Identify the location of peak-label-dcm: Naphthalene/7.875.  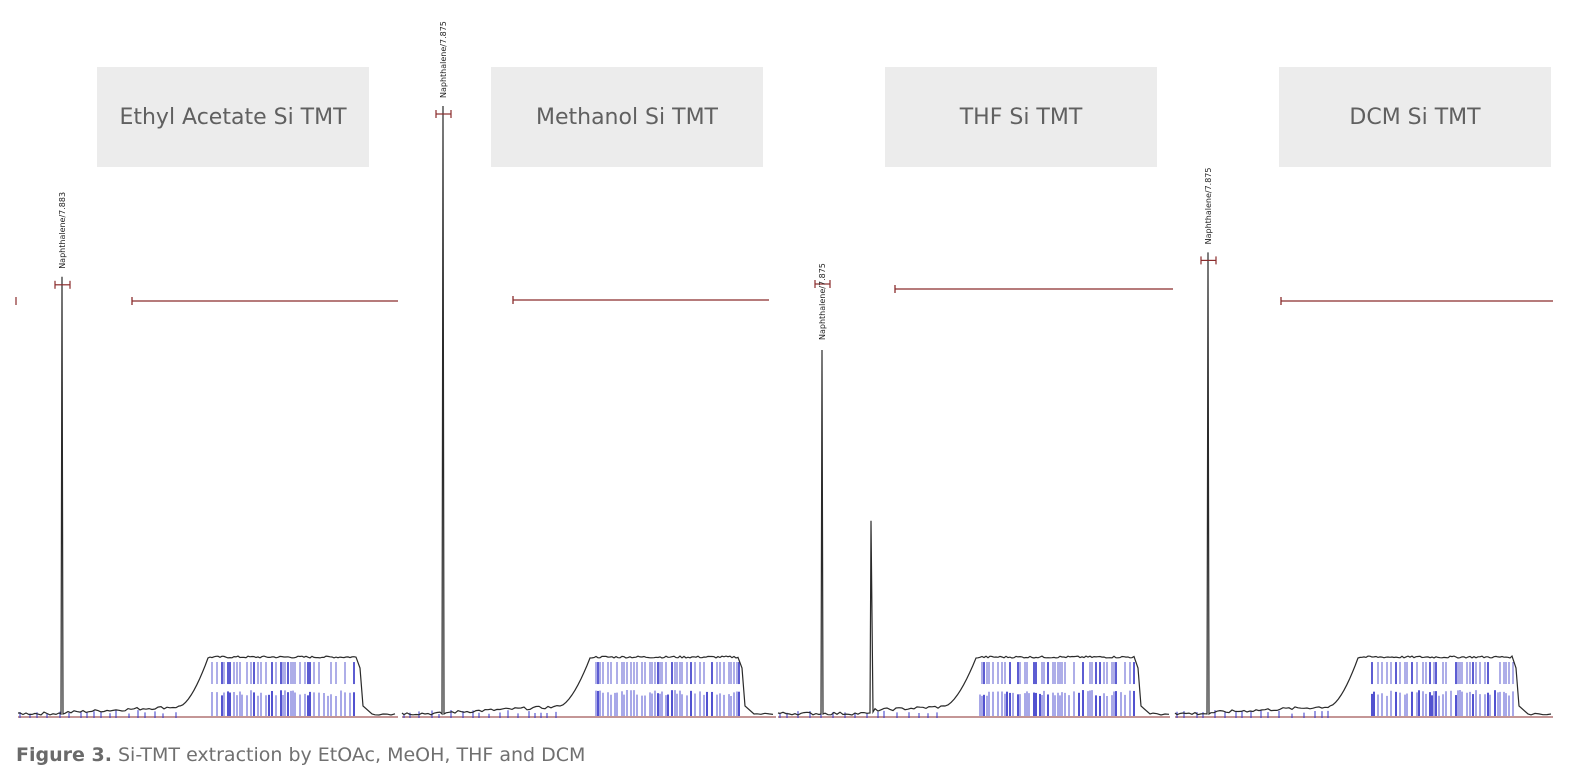
(1208, 206).